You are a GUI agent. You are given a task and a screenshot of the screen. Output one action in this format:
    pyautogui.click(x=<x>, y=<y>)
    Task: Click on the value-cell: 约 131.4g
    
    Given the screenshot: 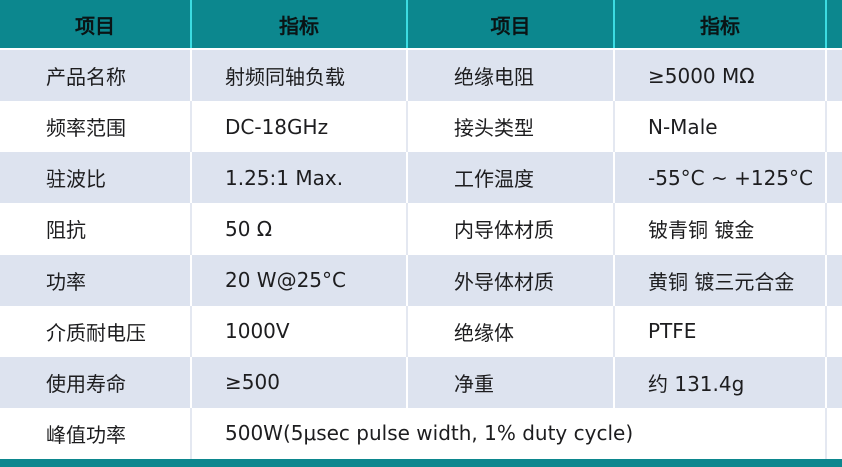 What is the action you would take?
    pyautogui.click(x=719, y=382)
    